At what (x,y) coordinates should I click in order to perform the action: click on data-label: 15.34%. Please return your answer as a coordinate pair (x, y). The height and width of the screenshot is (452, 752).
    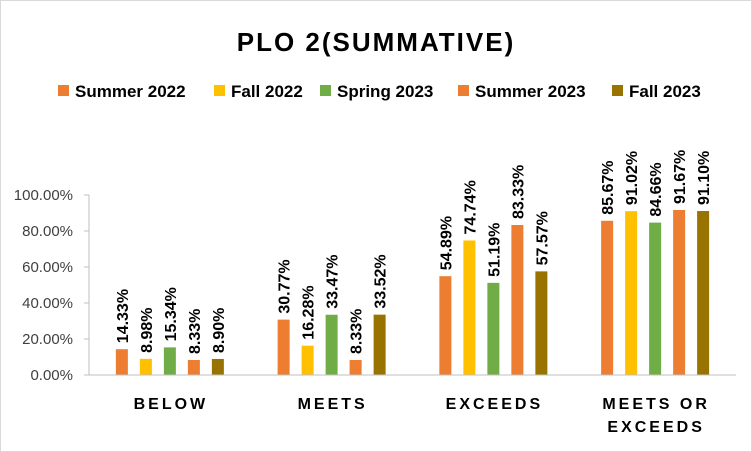
    Looking at the image, I should click on (171, 314).